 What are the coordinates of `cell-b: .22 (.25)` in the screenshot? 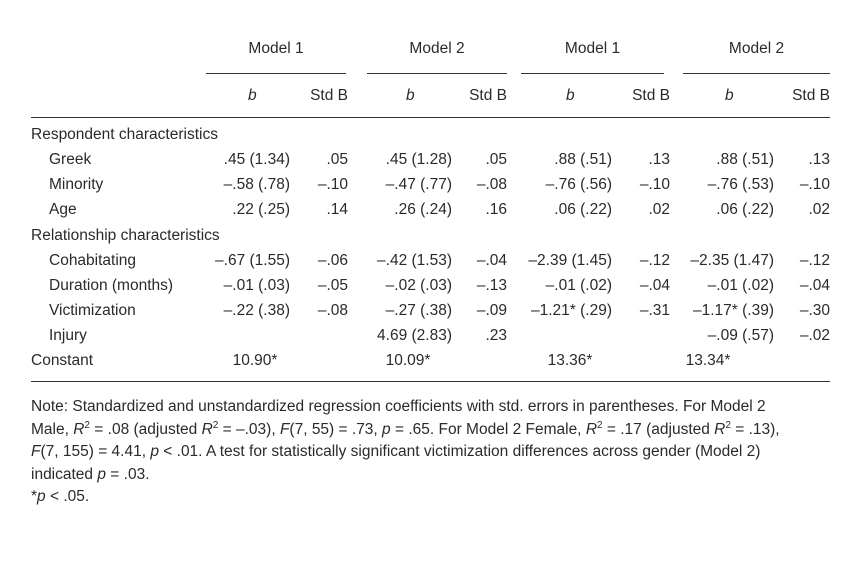 It's located at (261, 209).